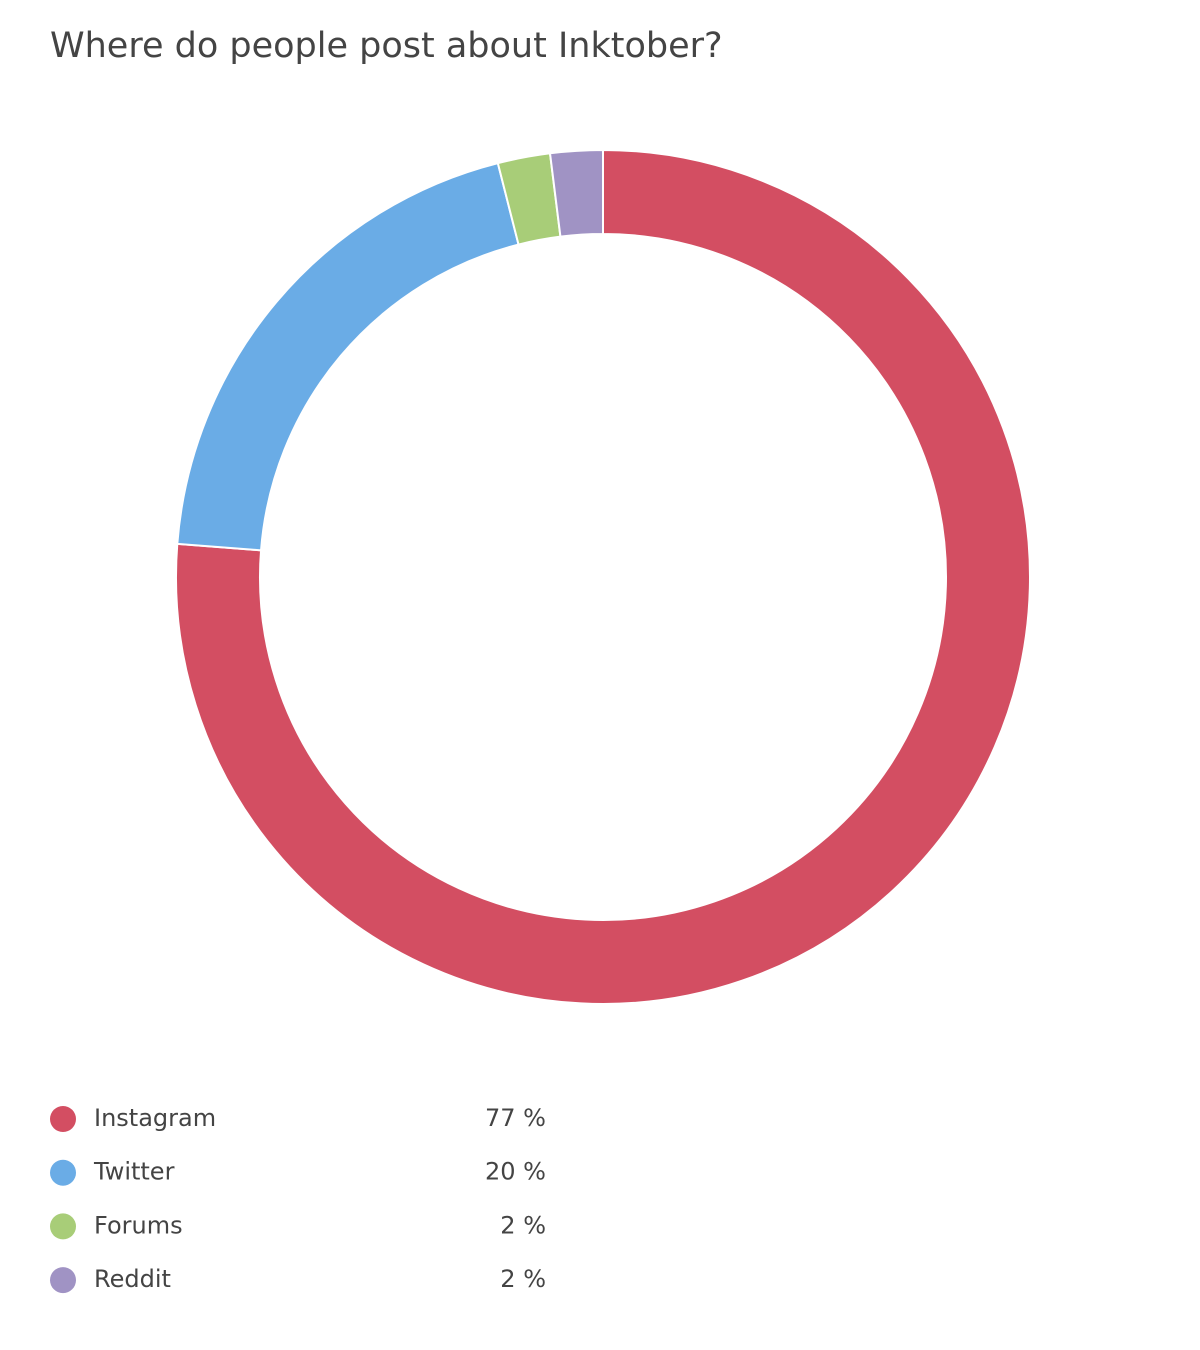 Image resolution: width=1200 pixels, height=1350 pixels. What do you see at coordinates (515, 1172) in the screenshot?
I see `legend-value: 20 %` at bounding box center [515, 1172].